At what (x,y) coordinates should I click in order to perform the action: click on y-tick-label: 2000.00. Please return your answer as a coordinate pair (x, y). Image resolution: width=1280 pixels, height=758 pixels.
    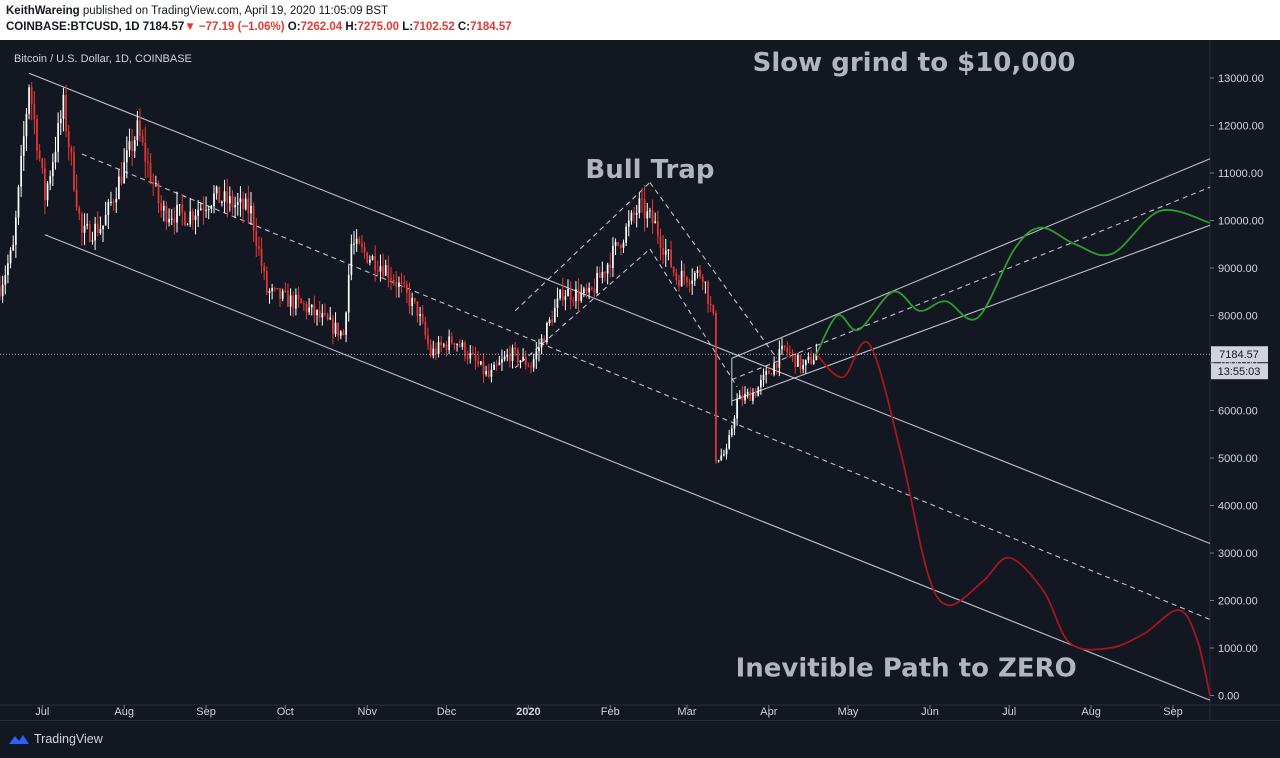
    Looking at the image, I should click on (1238, 602).